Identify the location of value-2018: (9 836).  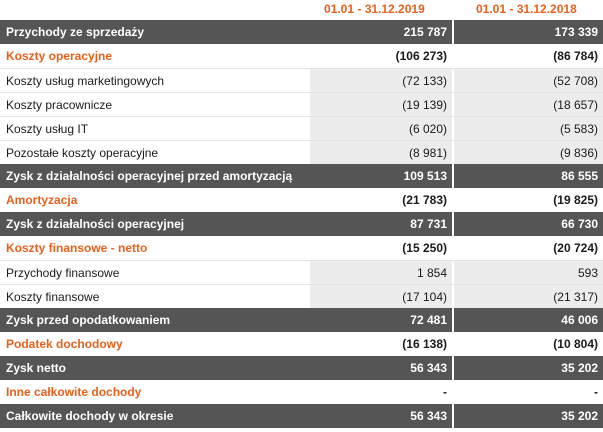
(528, 153).